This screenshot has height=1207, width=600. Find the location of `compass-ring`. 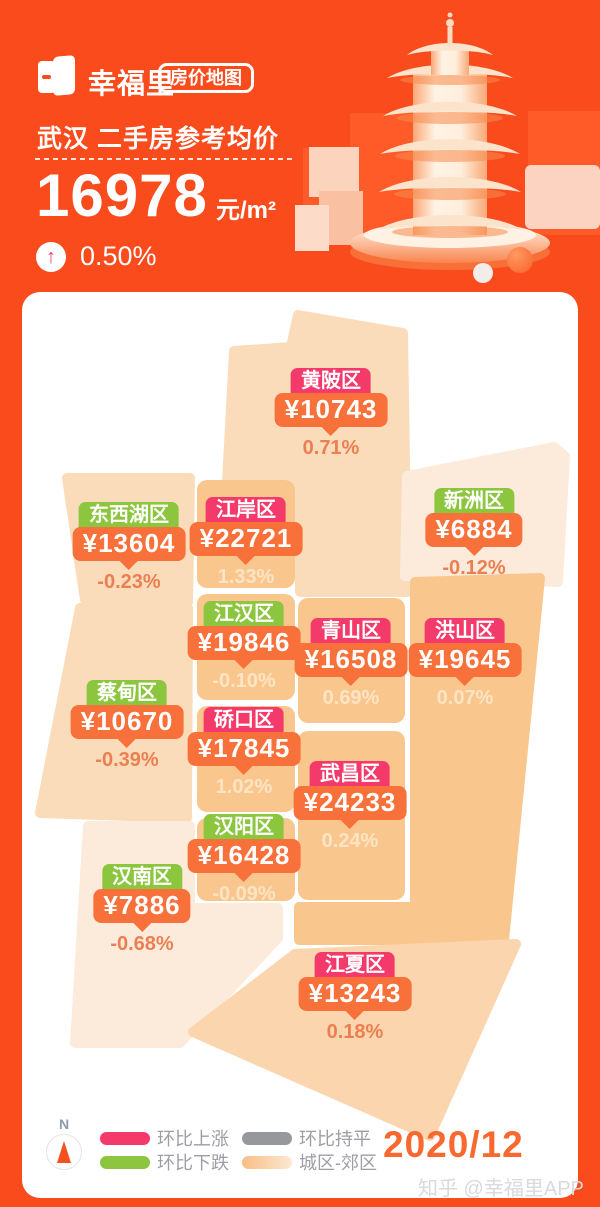

compass-ring is located at coordinates (64, 1152).